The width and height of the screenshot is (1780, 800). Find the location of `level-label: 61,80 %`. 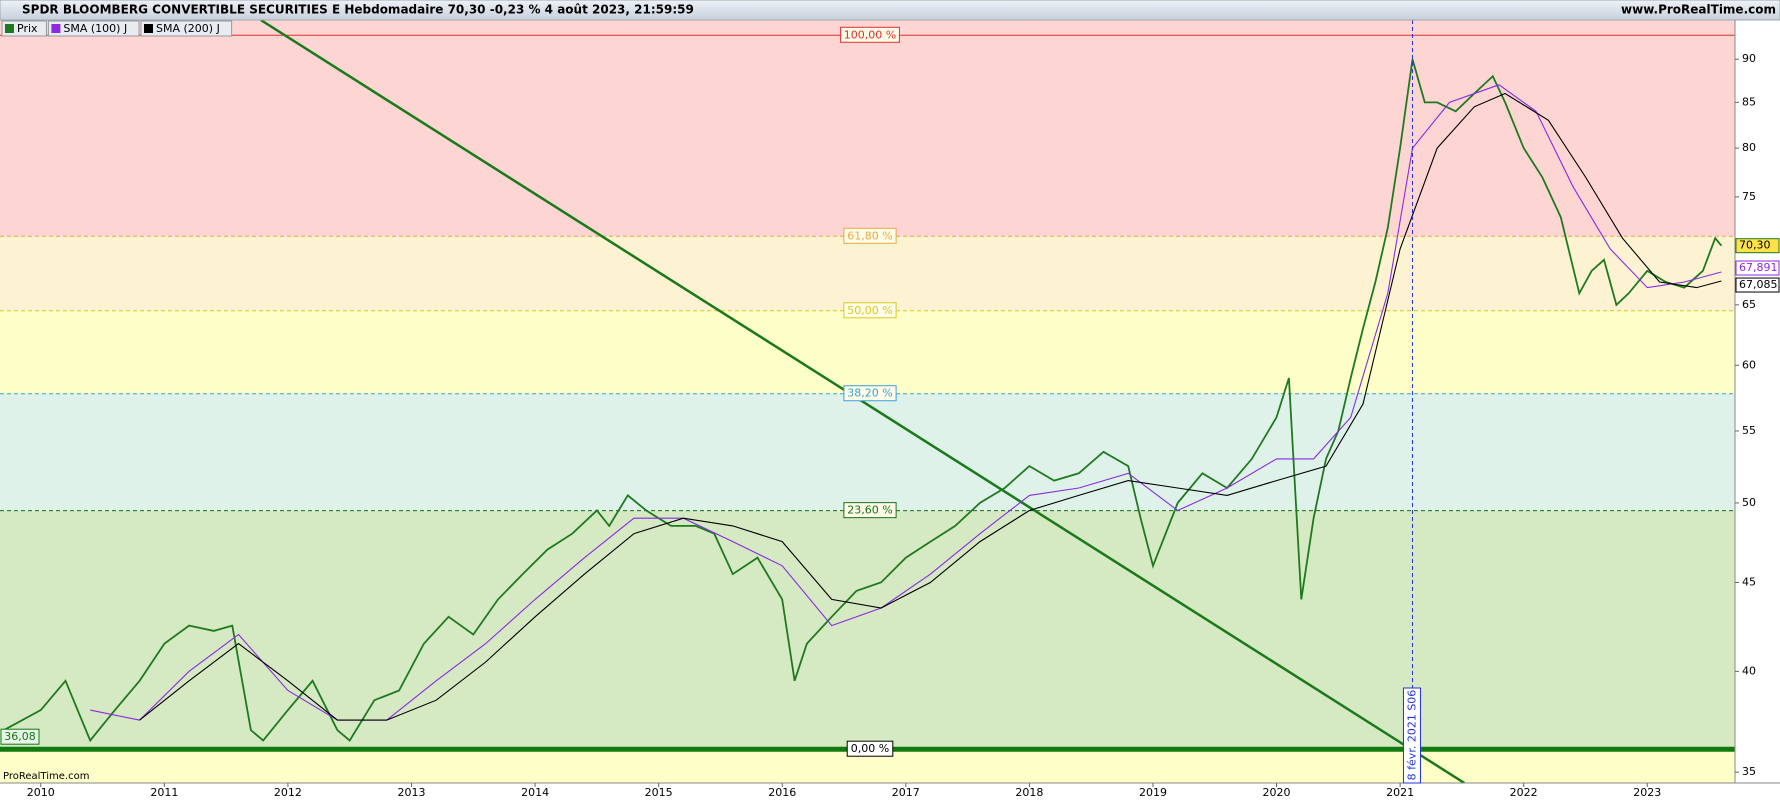

level-label: 61,80 % is located at coordinates (869, 235).